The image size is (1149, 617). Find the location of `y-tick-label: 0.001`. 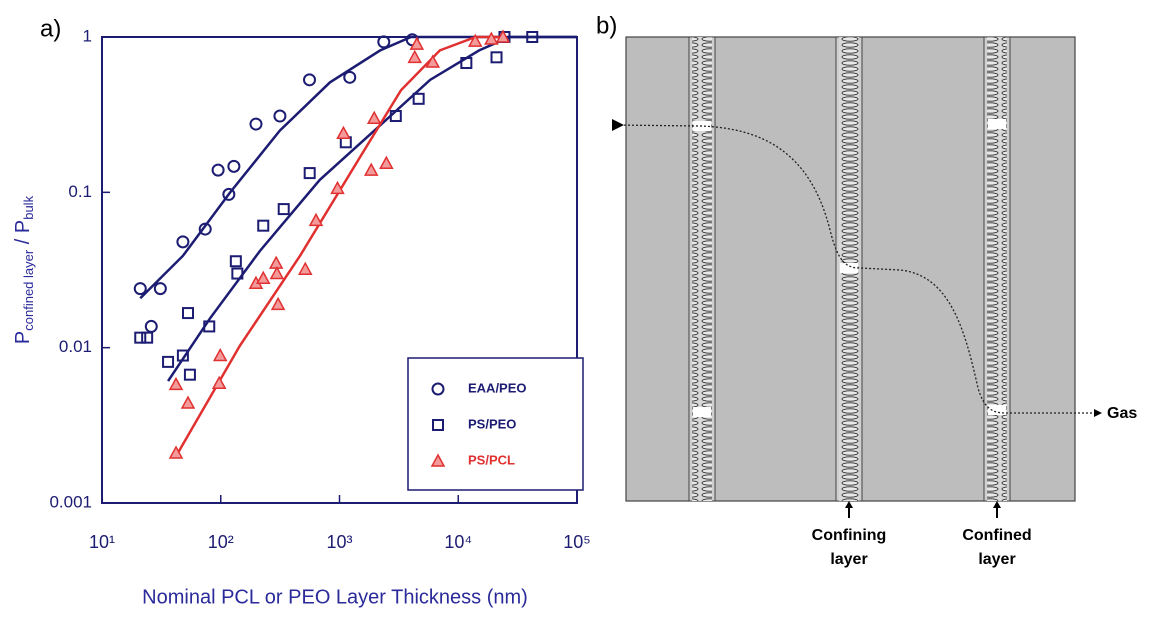

y-tick-label: 0.001 is located at coordinates (70, 501).